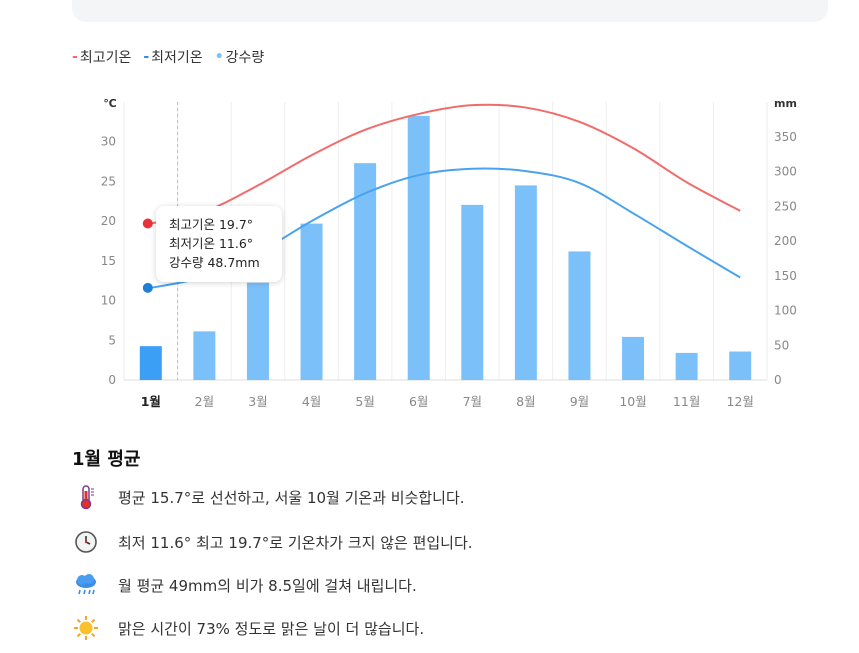  What do you see at coordinates (108, 142) in the screenshot?
I see `left-tick-label: 30` at bounding box center [108, 142].